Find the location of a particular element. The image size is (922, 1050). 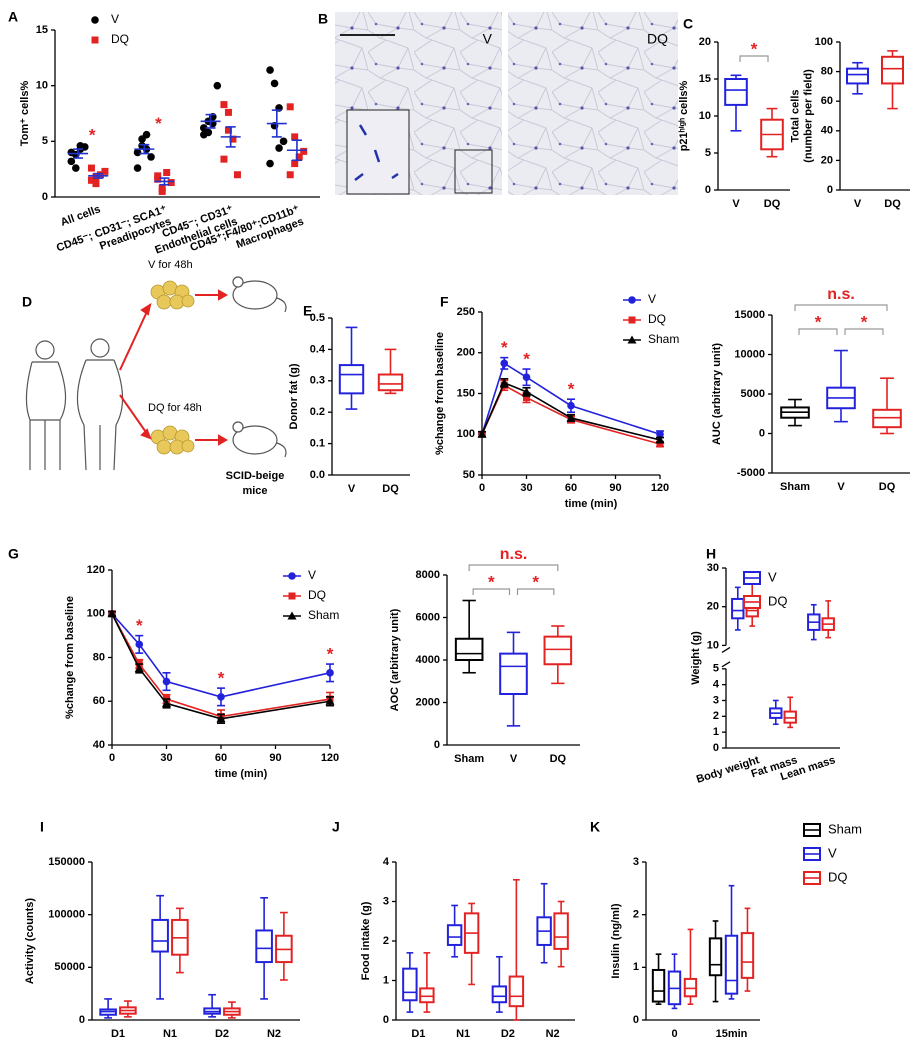

x-tick-label-line: All cells is located at coordinates (80, 215).